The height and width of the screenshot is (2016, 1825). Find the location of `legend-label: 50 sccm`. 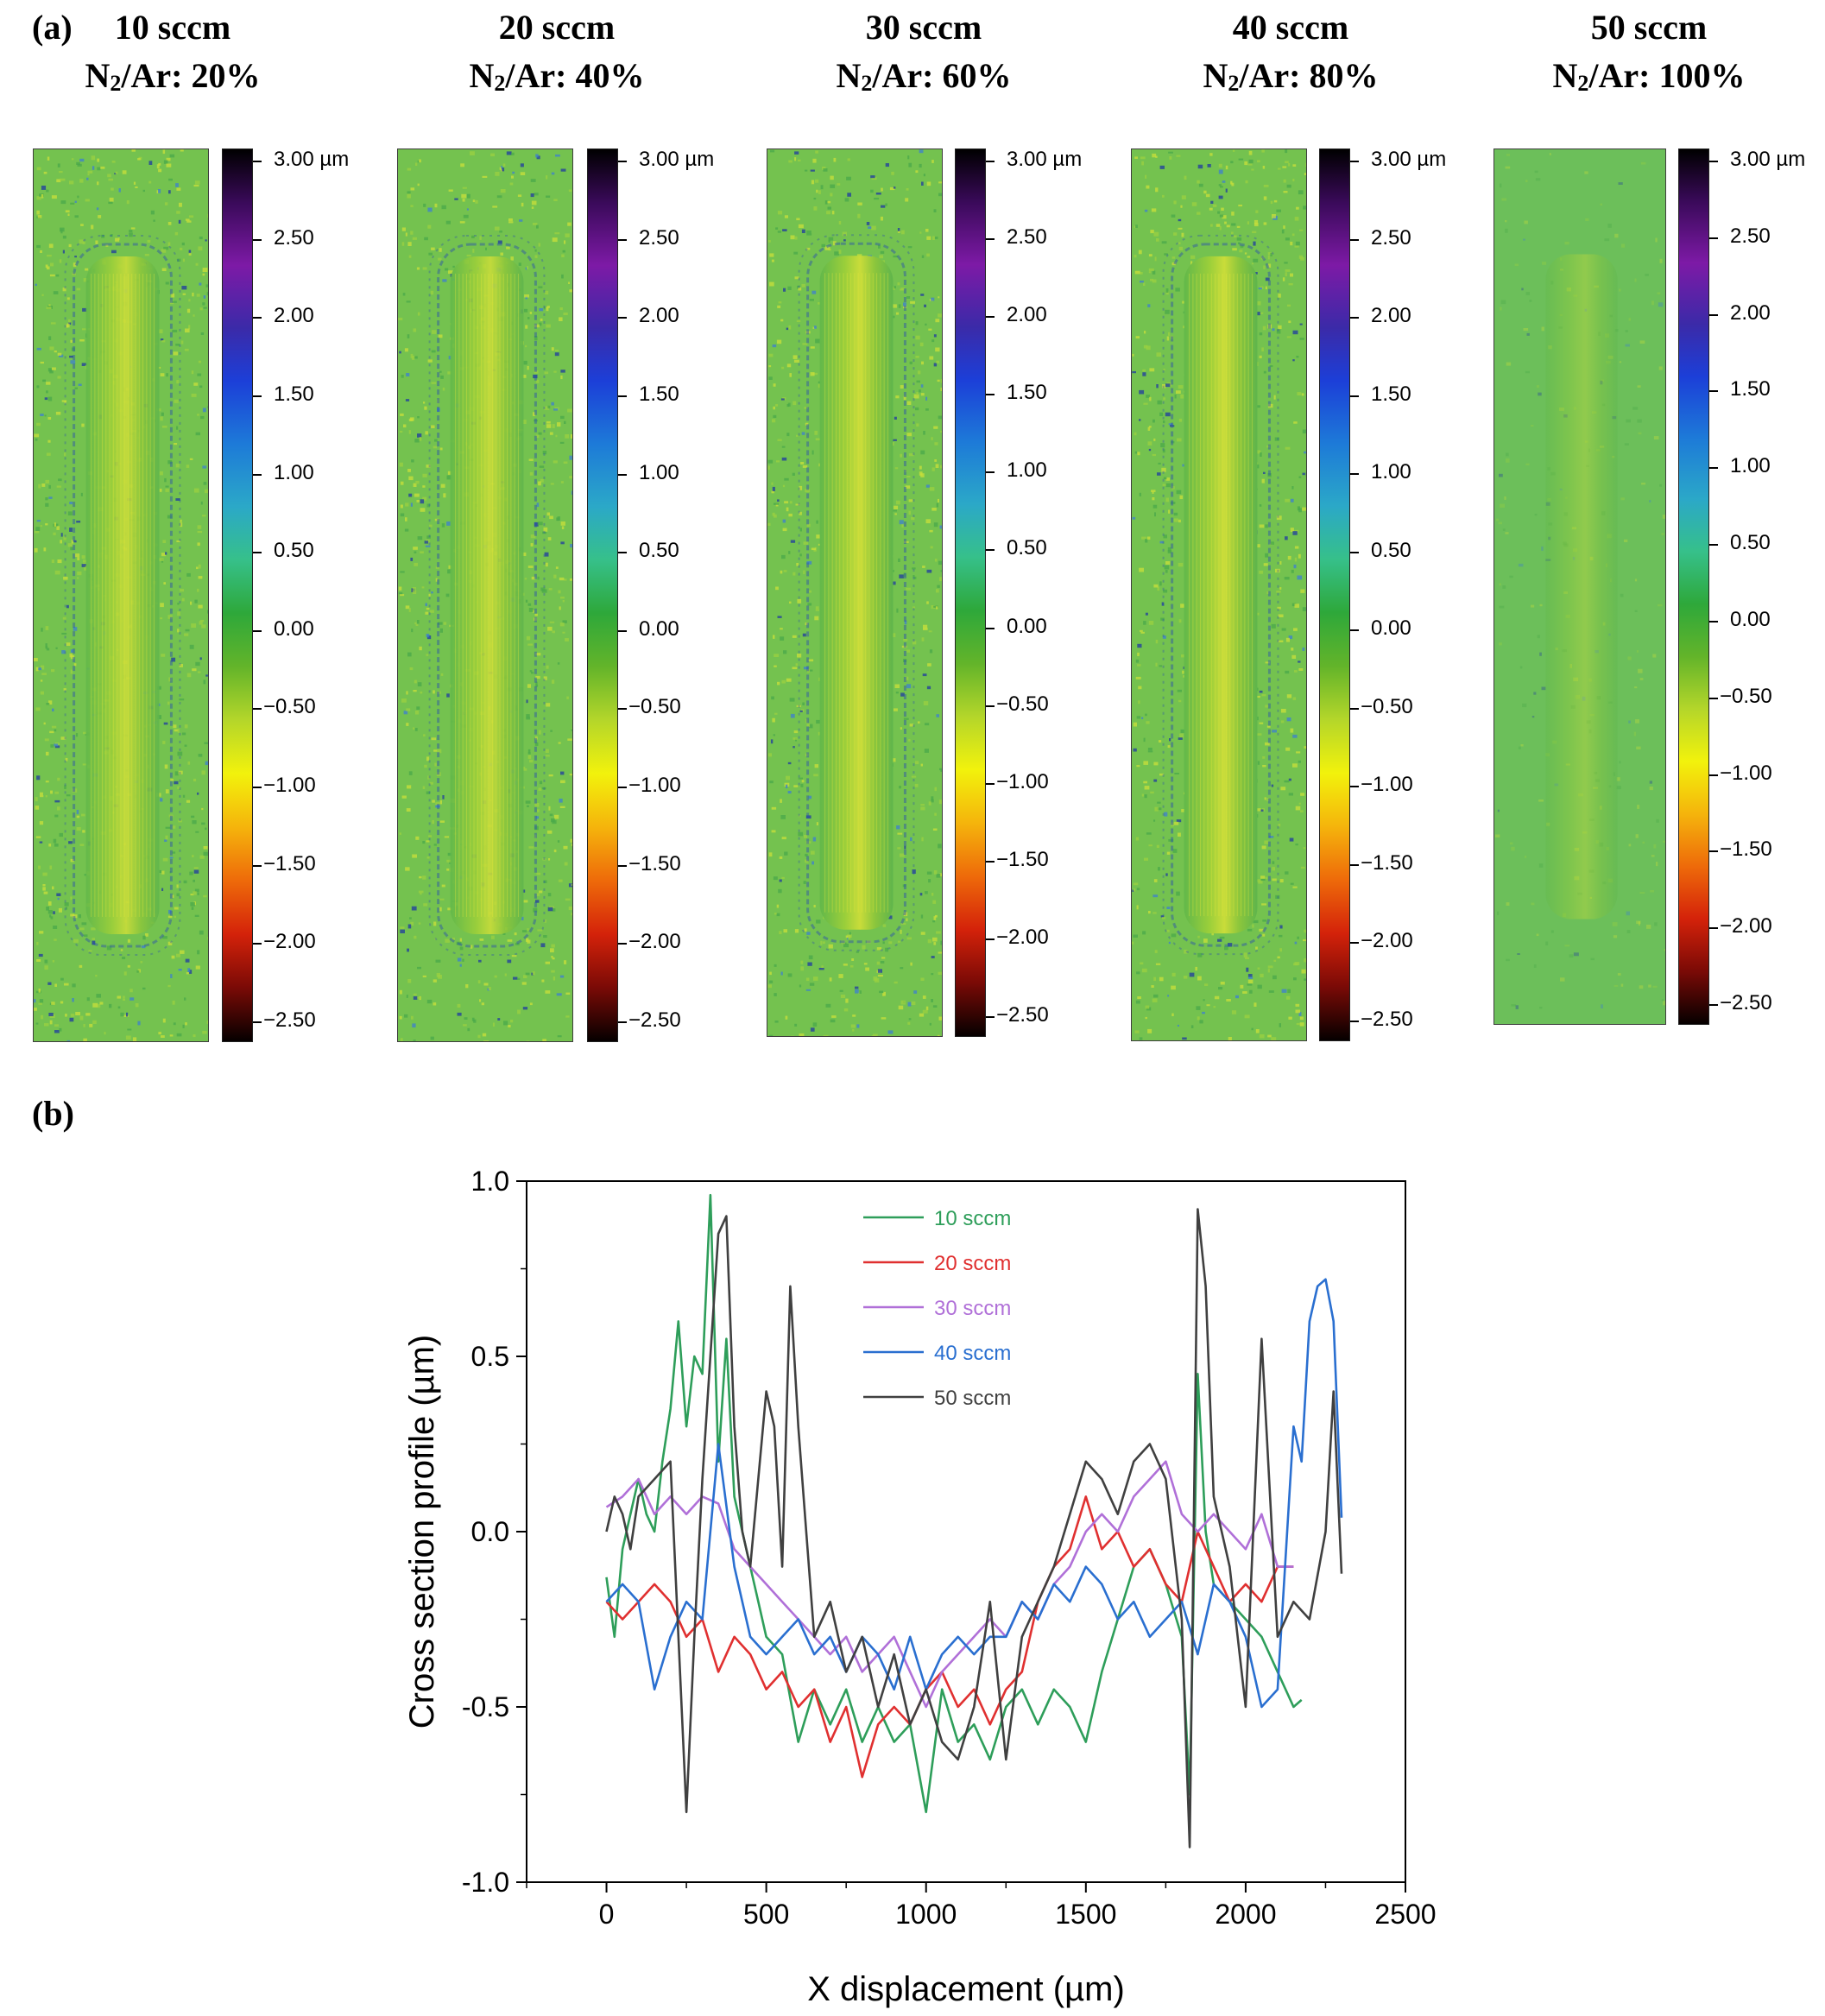

legend-label: 50 sccm is located at coordinates (972, 1398).